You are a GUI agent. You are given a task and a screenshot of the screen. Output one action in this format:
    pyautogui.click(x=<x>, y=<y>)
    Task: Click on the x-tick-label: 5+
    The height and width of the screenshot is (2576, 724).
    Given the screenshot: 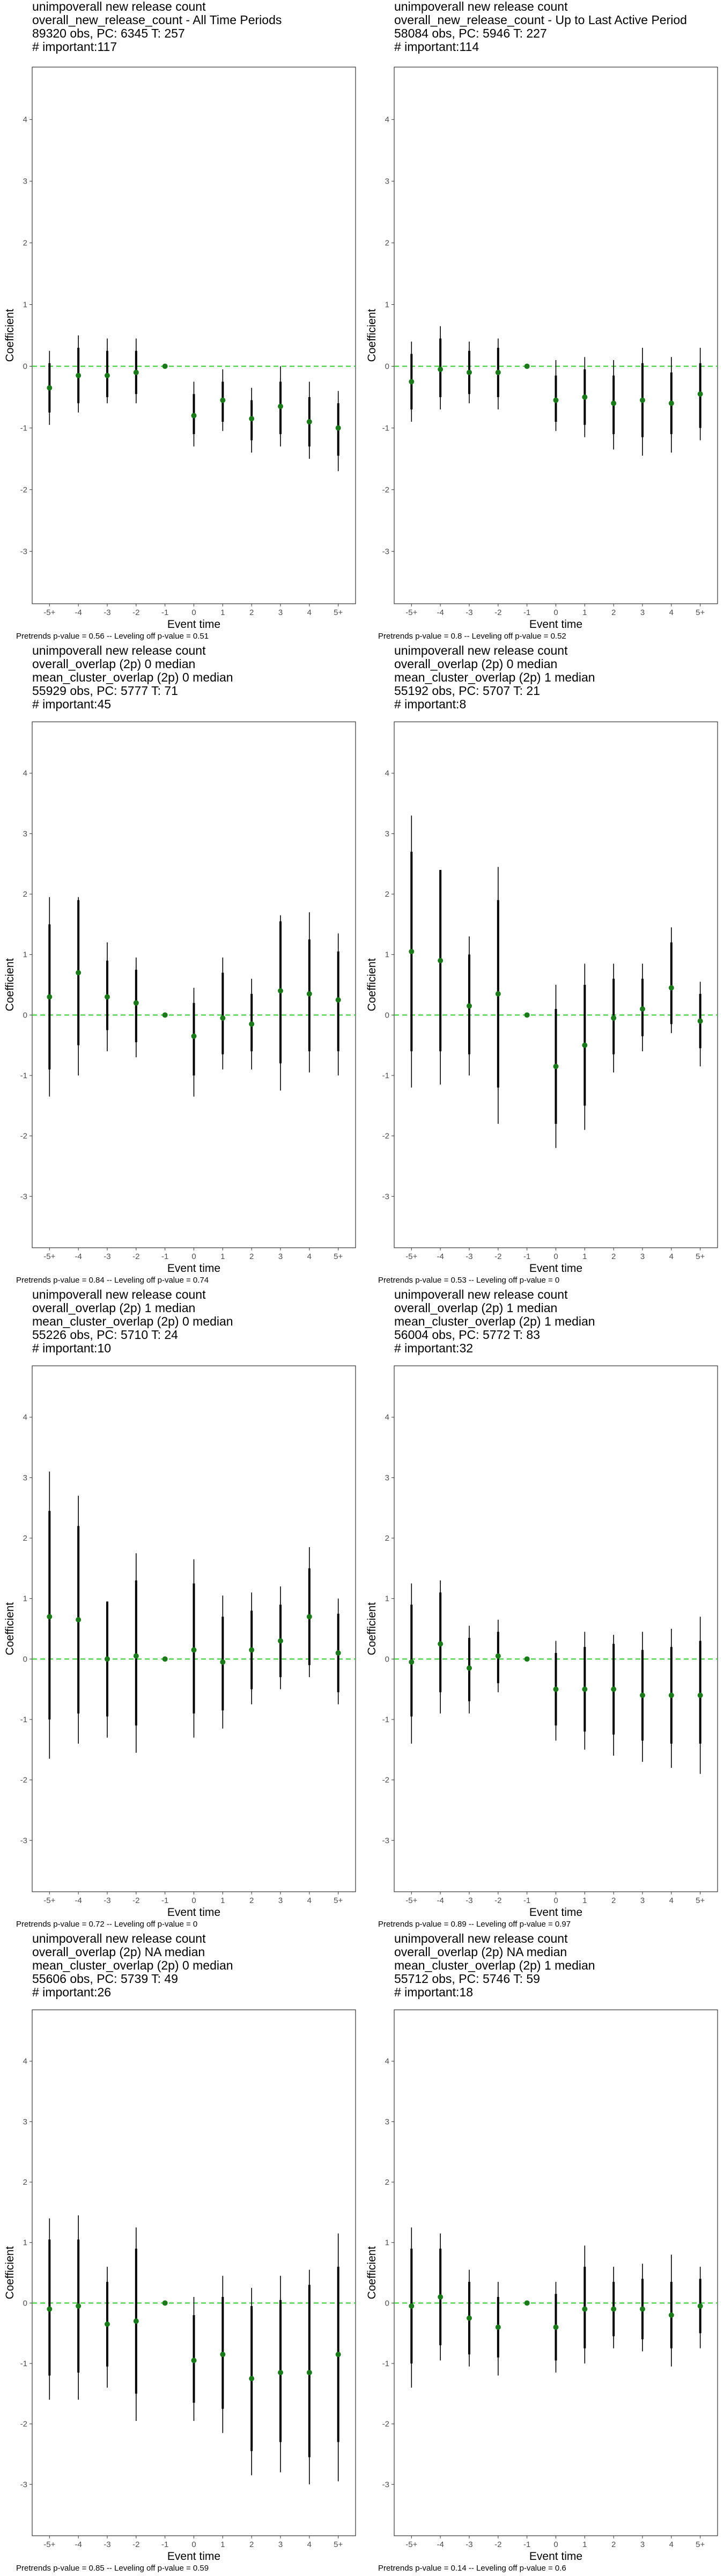 What is the action you would take?
    pyautogui.click(x=700, y=1900)
    